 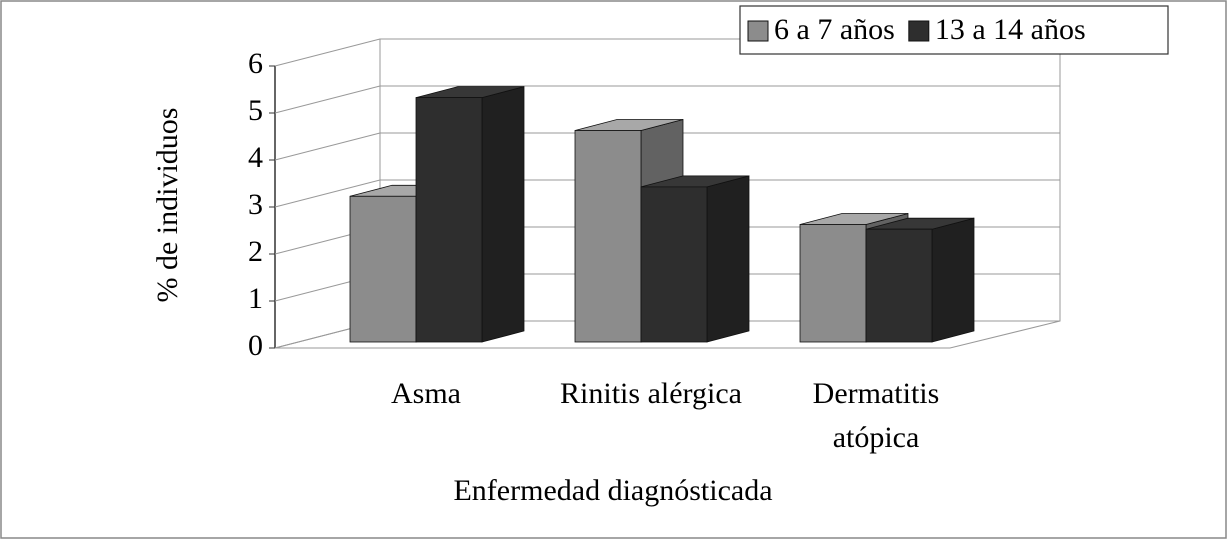 I want to click on x-tick-label: Rinitis alérgica, so click(x=651, y=393).